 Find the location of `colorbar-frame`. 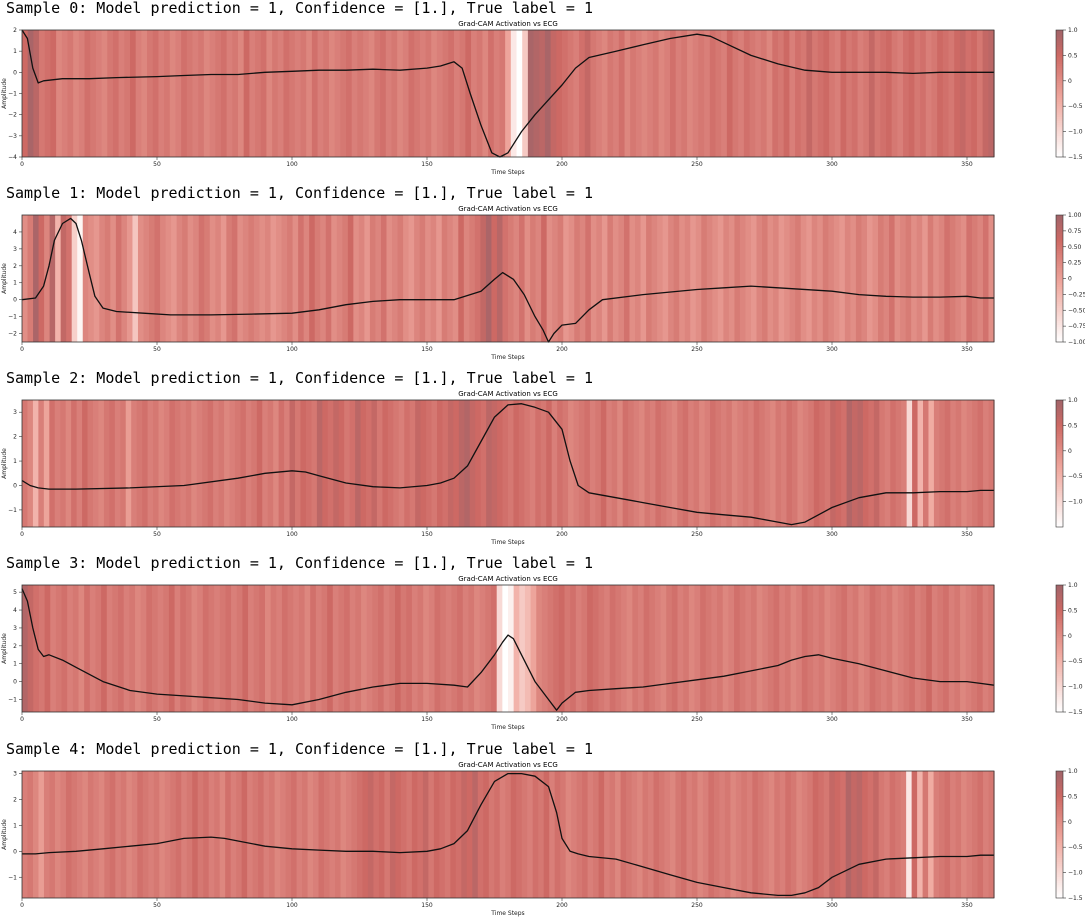

colorbar-frame is located at coordinates (1059, 463).